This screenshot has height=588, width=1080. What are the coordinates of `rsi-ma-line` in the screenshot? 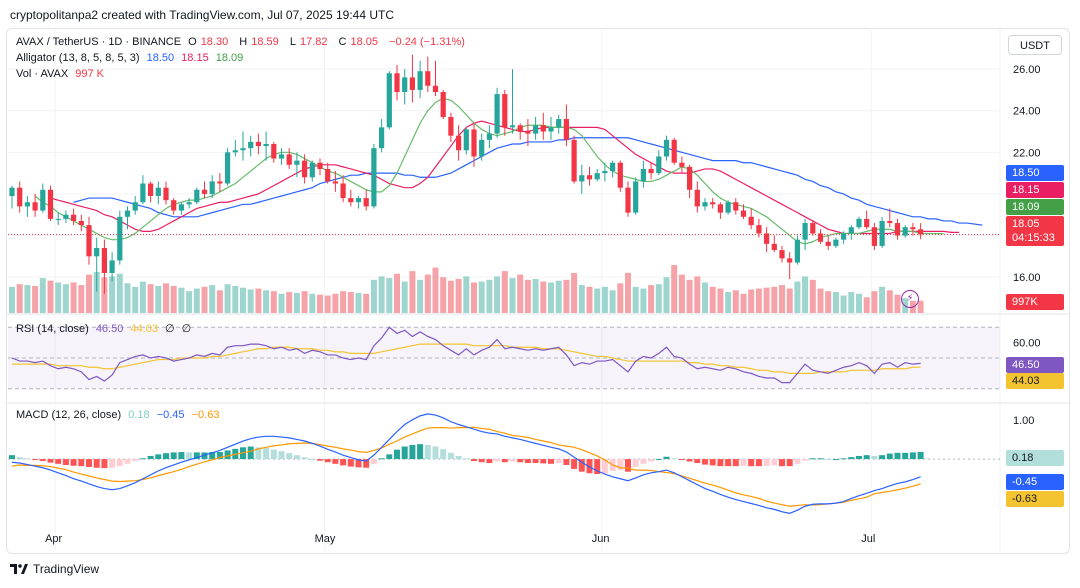 It's located at (466, 358).